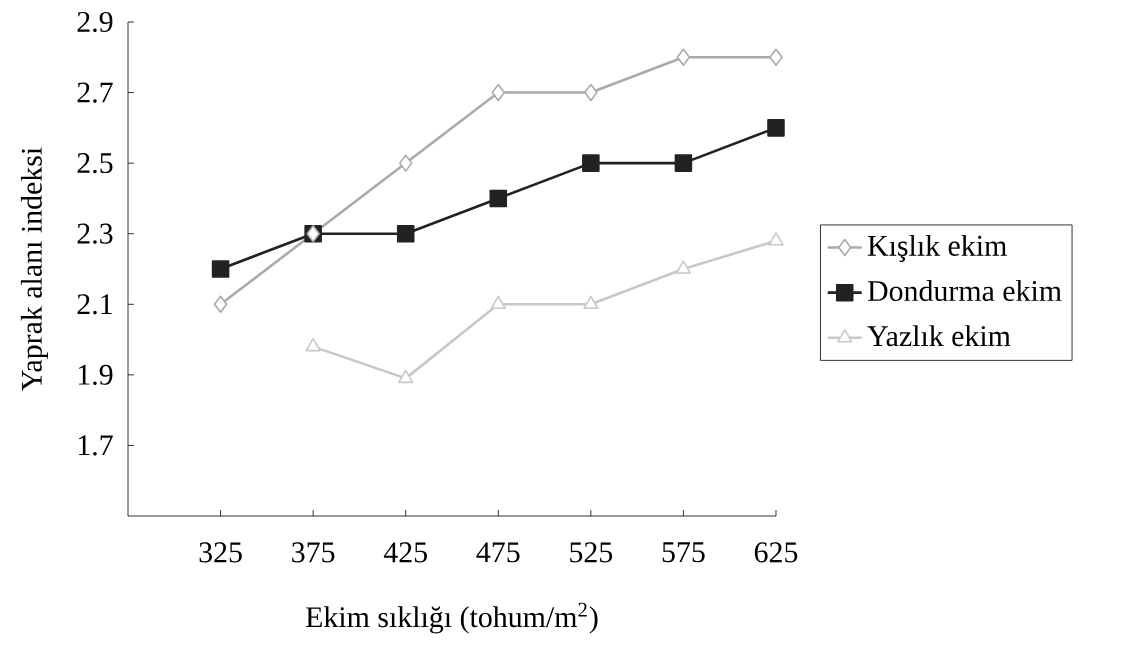 This screenshot has width=1135, height=648. What do you see at coordinates (313, 552) in the screenshot?
I see `x-tick-label: 375` at bounding box center [313, 552].